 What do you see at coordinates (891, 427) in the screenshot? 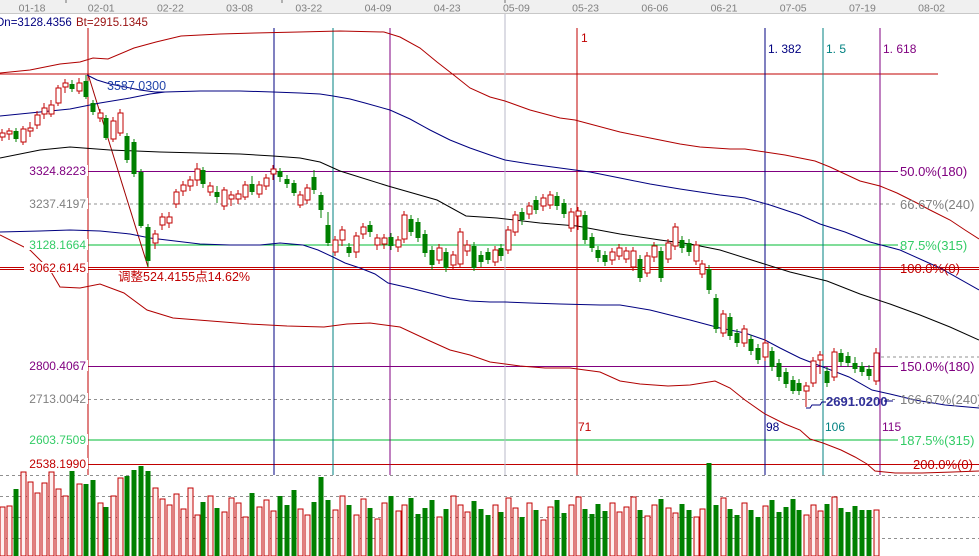
I see `svg-text: 115` at bounding box center [891, 427].